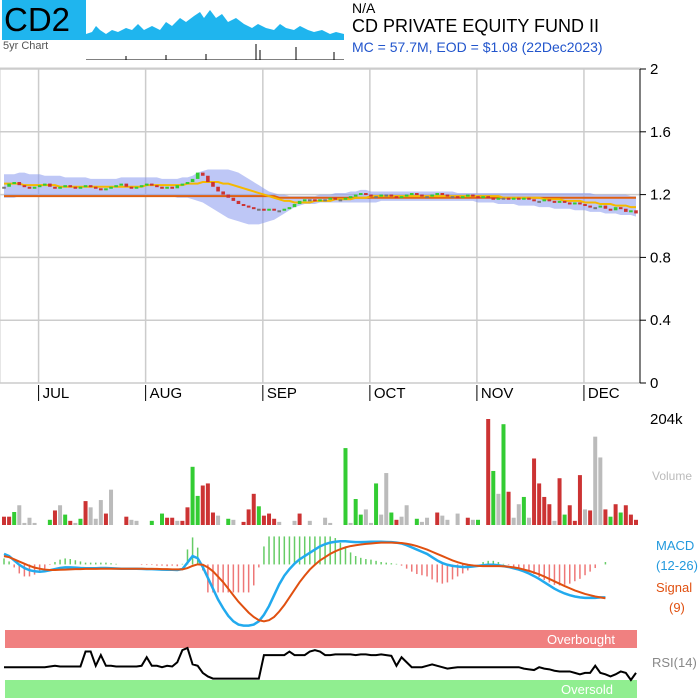 Image resolution: width=700 pixels, height=700 pixels. I want to click on signal-line, so click(304, 582).